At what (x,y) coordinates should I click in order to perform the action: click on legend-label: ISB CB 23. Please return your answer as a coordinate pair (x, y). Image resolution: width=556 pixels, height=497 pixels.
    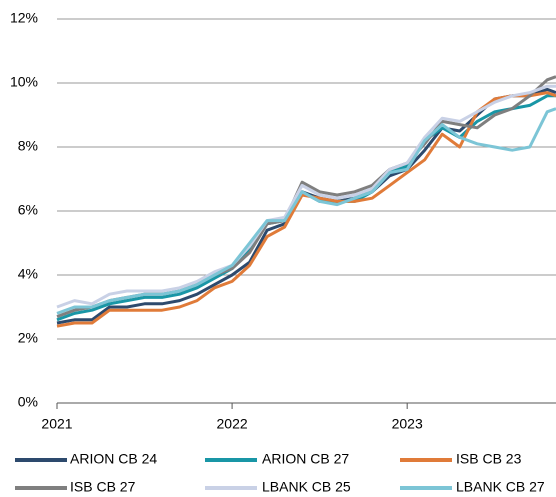
    Looking at the image, I should click on (489, 459).